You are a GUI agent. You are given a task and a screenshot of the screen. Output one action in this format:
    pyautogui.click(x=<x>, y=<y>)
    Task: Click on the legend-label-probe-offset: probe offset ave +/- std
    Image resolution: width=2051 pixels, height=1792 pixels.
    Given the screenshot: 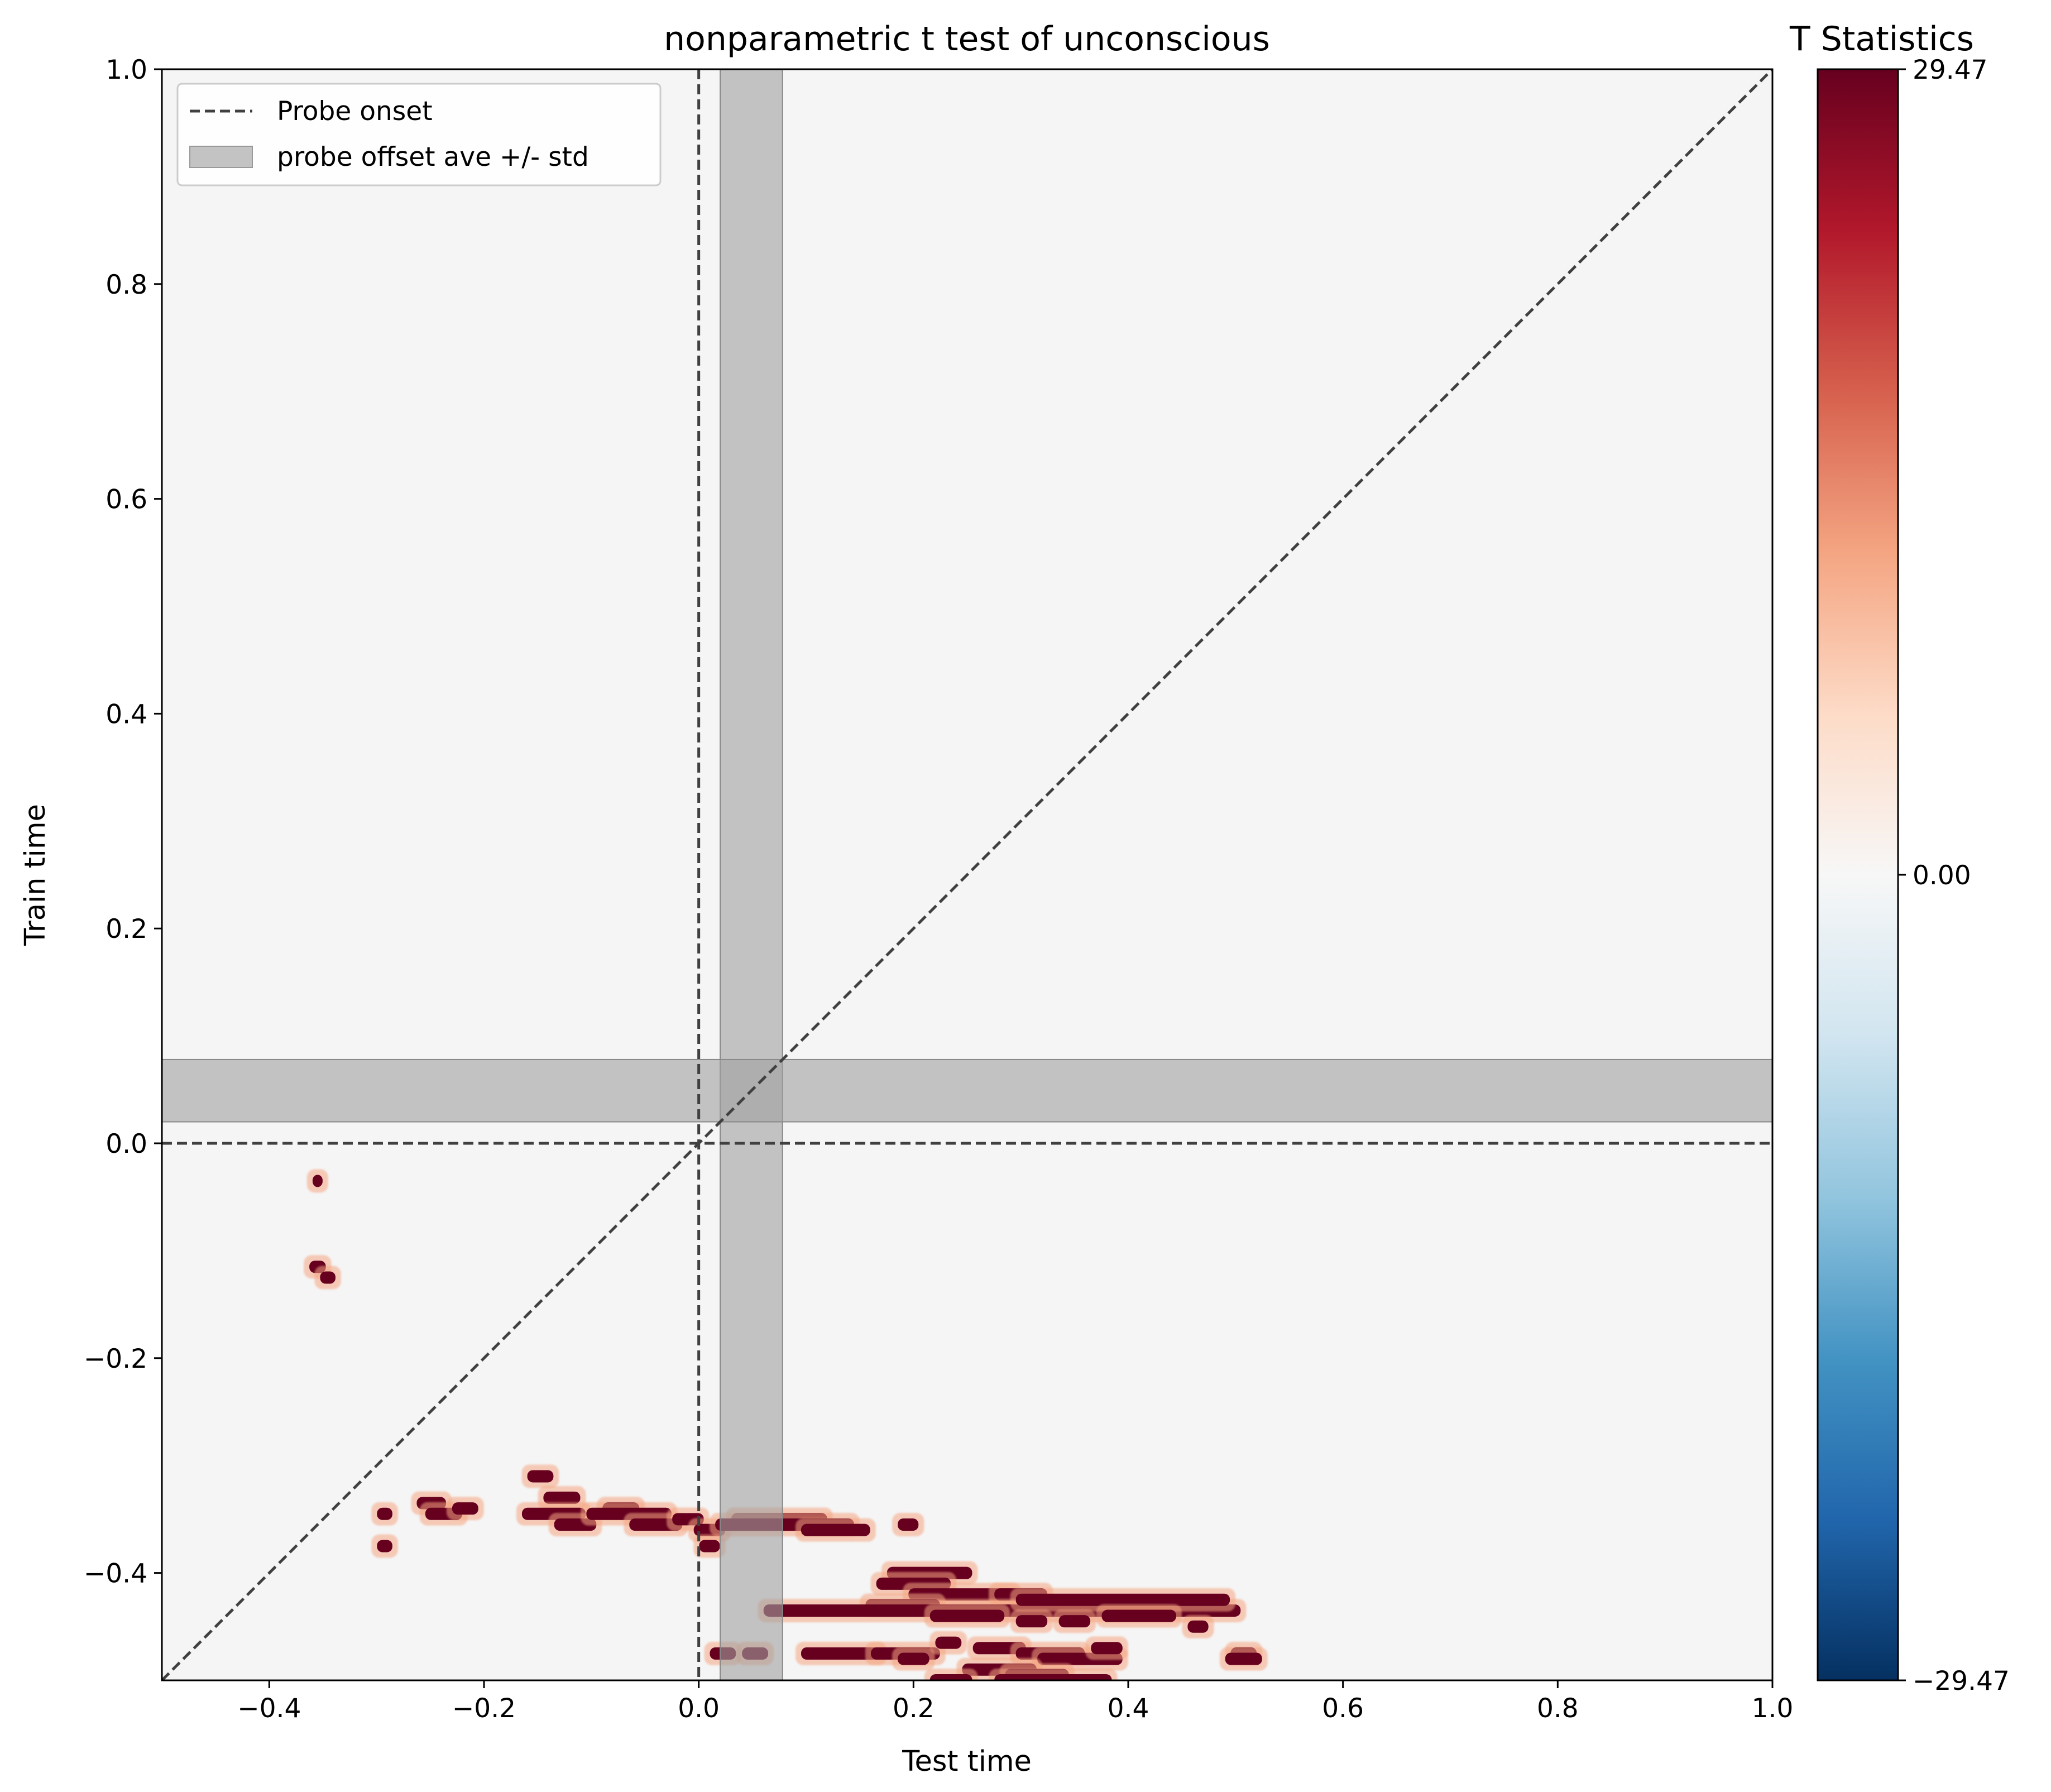 What is the action you would take?
    pyautogui.click(x=433, y=157)
    